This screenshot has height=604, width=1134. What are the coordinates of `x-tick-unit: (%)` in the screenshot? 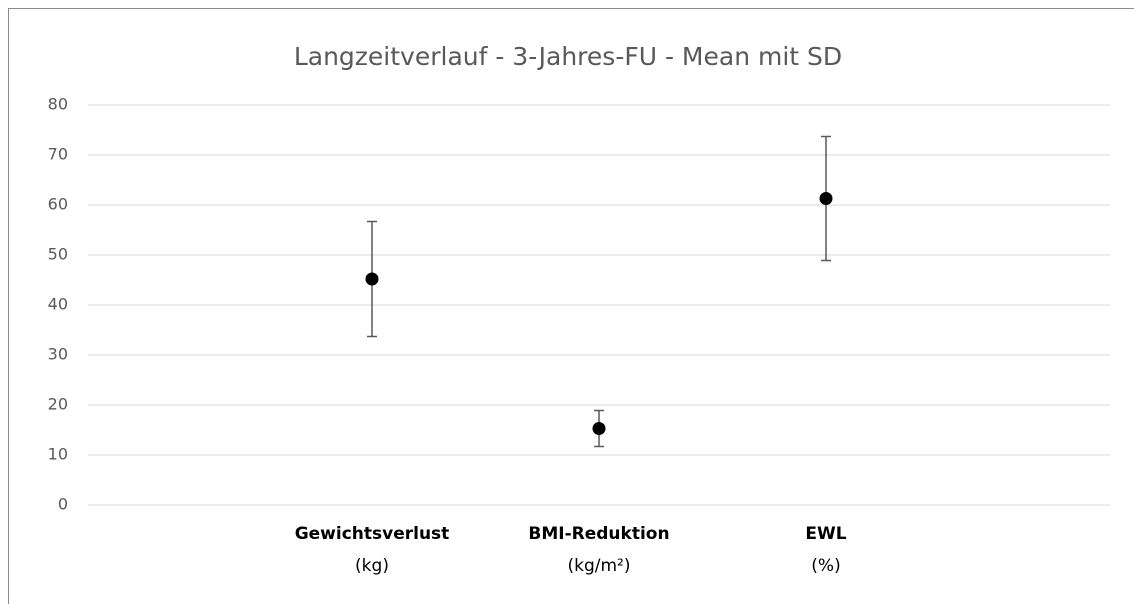 It's located at (825, 566).